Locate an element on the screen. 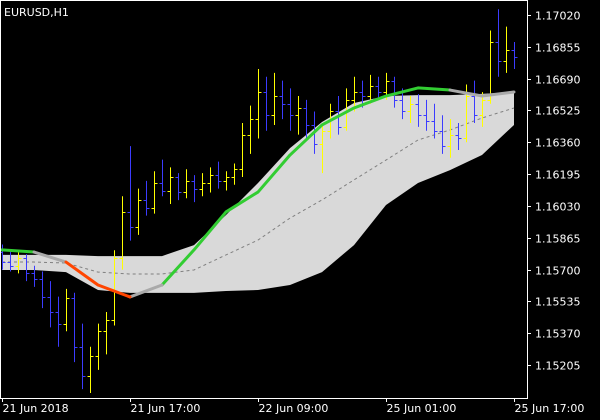  trend-line is located at coordinates (98, 279).